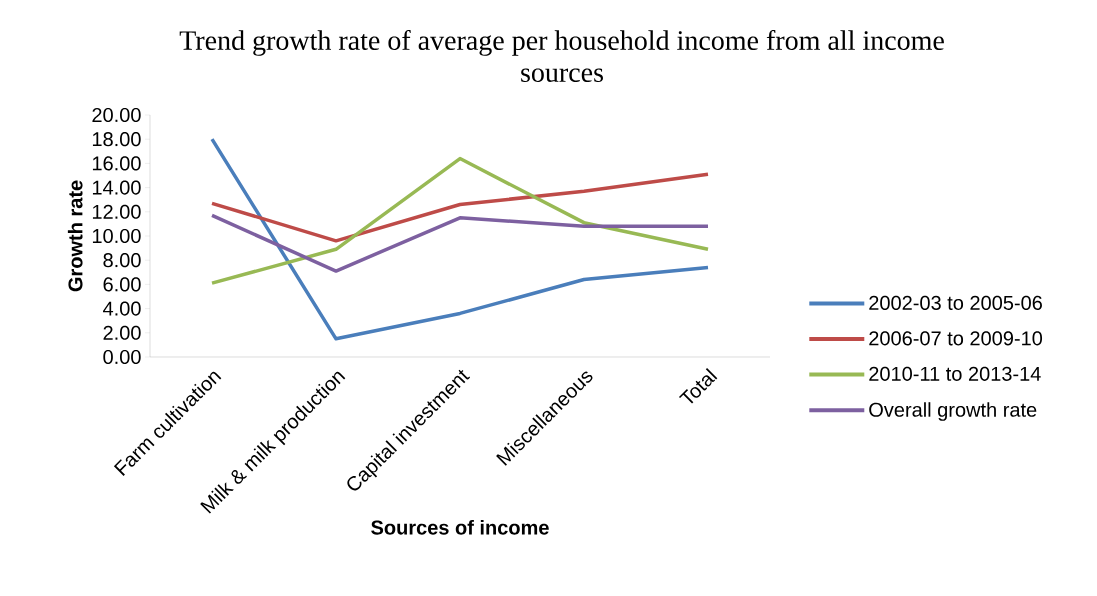  What do you see at coordinates (116, 139) in the screenshot?
I see `y-tick-label: 18.00` at bounding box center [116, 139].